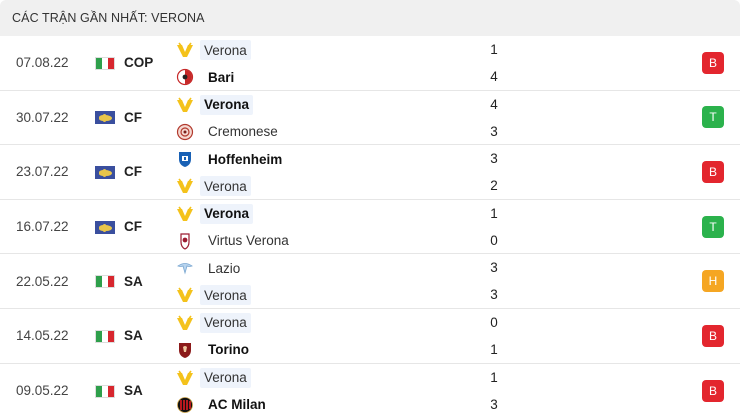 This screenshot has width=740, height=418. Describe the element at coordinates (245, 159) in the screenshot. I see `home-team-name: Hoffenheim` at that location.